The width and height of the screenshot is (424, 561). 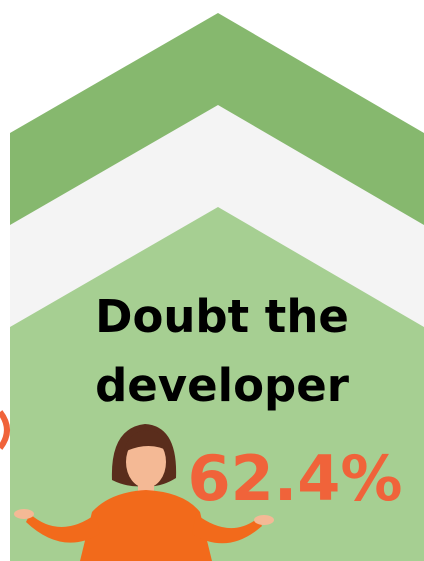 What do you see at coordinates (144, 492) in the screenshot?
I see `person-illustration` at bounding box center [144, 492].